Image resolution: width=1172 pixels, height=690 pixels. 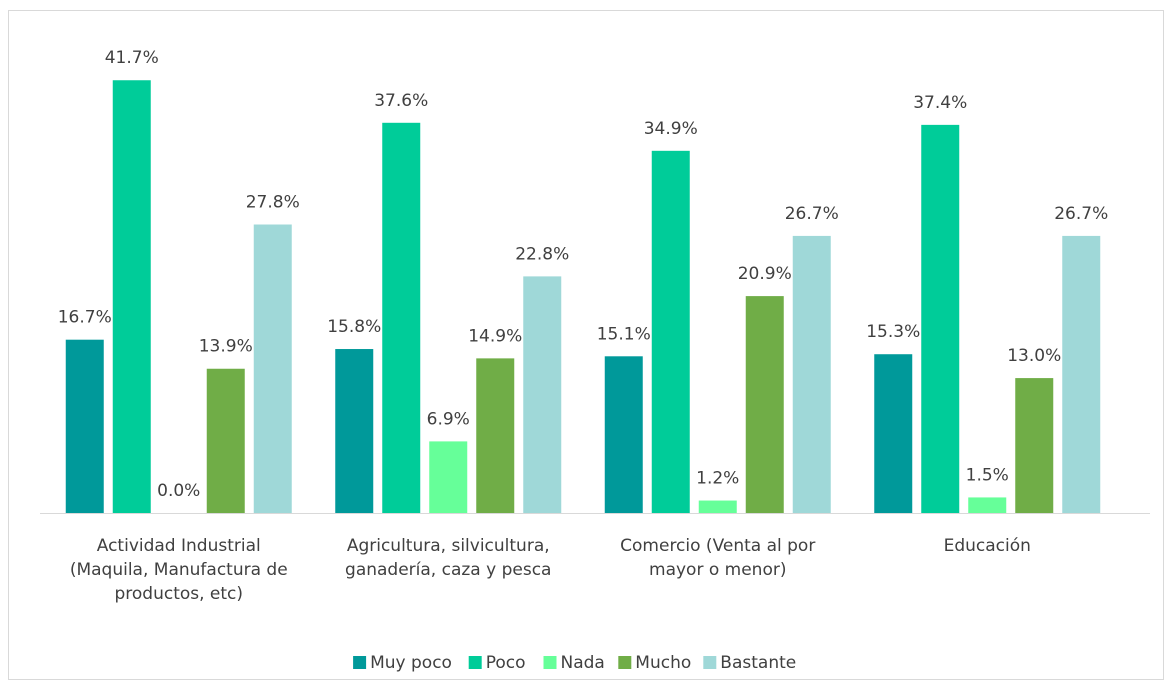 I want to click on data-label: 1.5%, so click(x=987, y=475).